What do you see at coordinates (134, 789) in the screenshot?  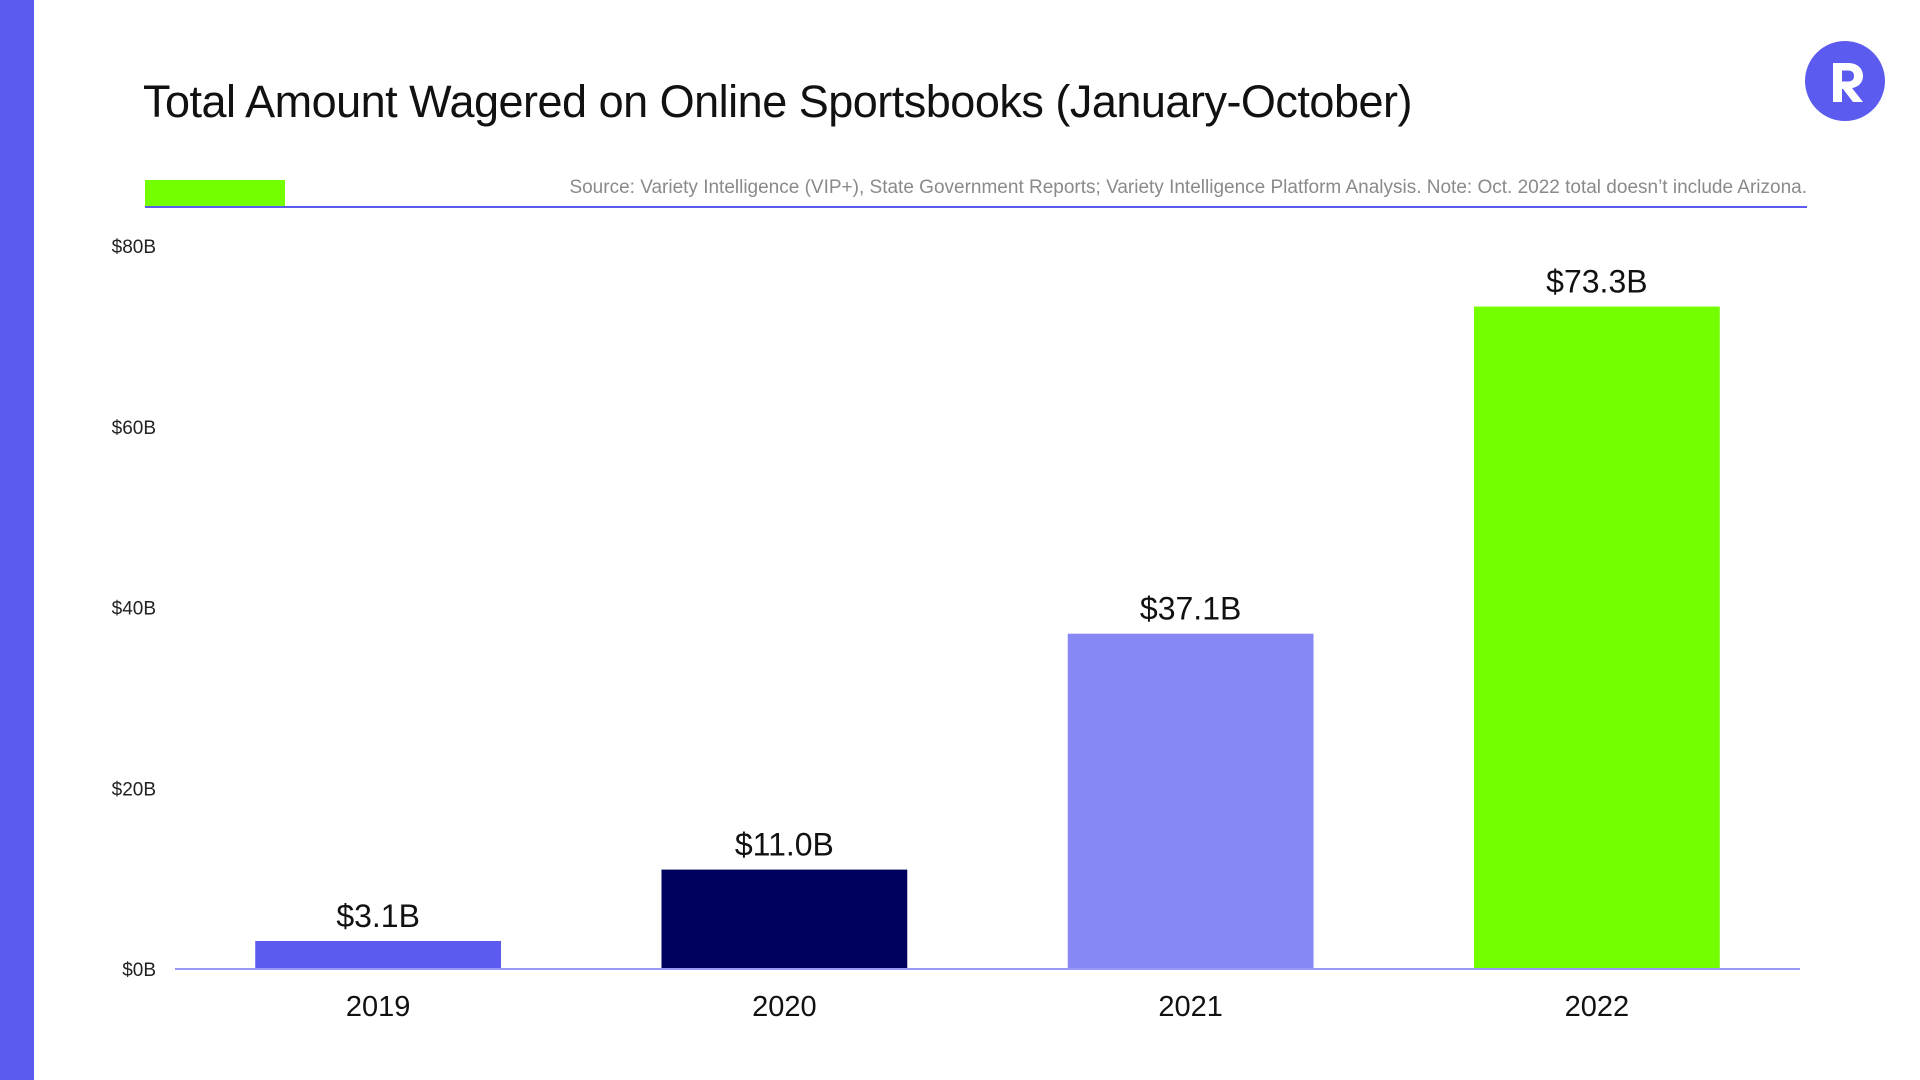 I see `y-tick-label: $20B` at bounding box center [134, 789].